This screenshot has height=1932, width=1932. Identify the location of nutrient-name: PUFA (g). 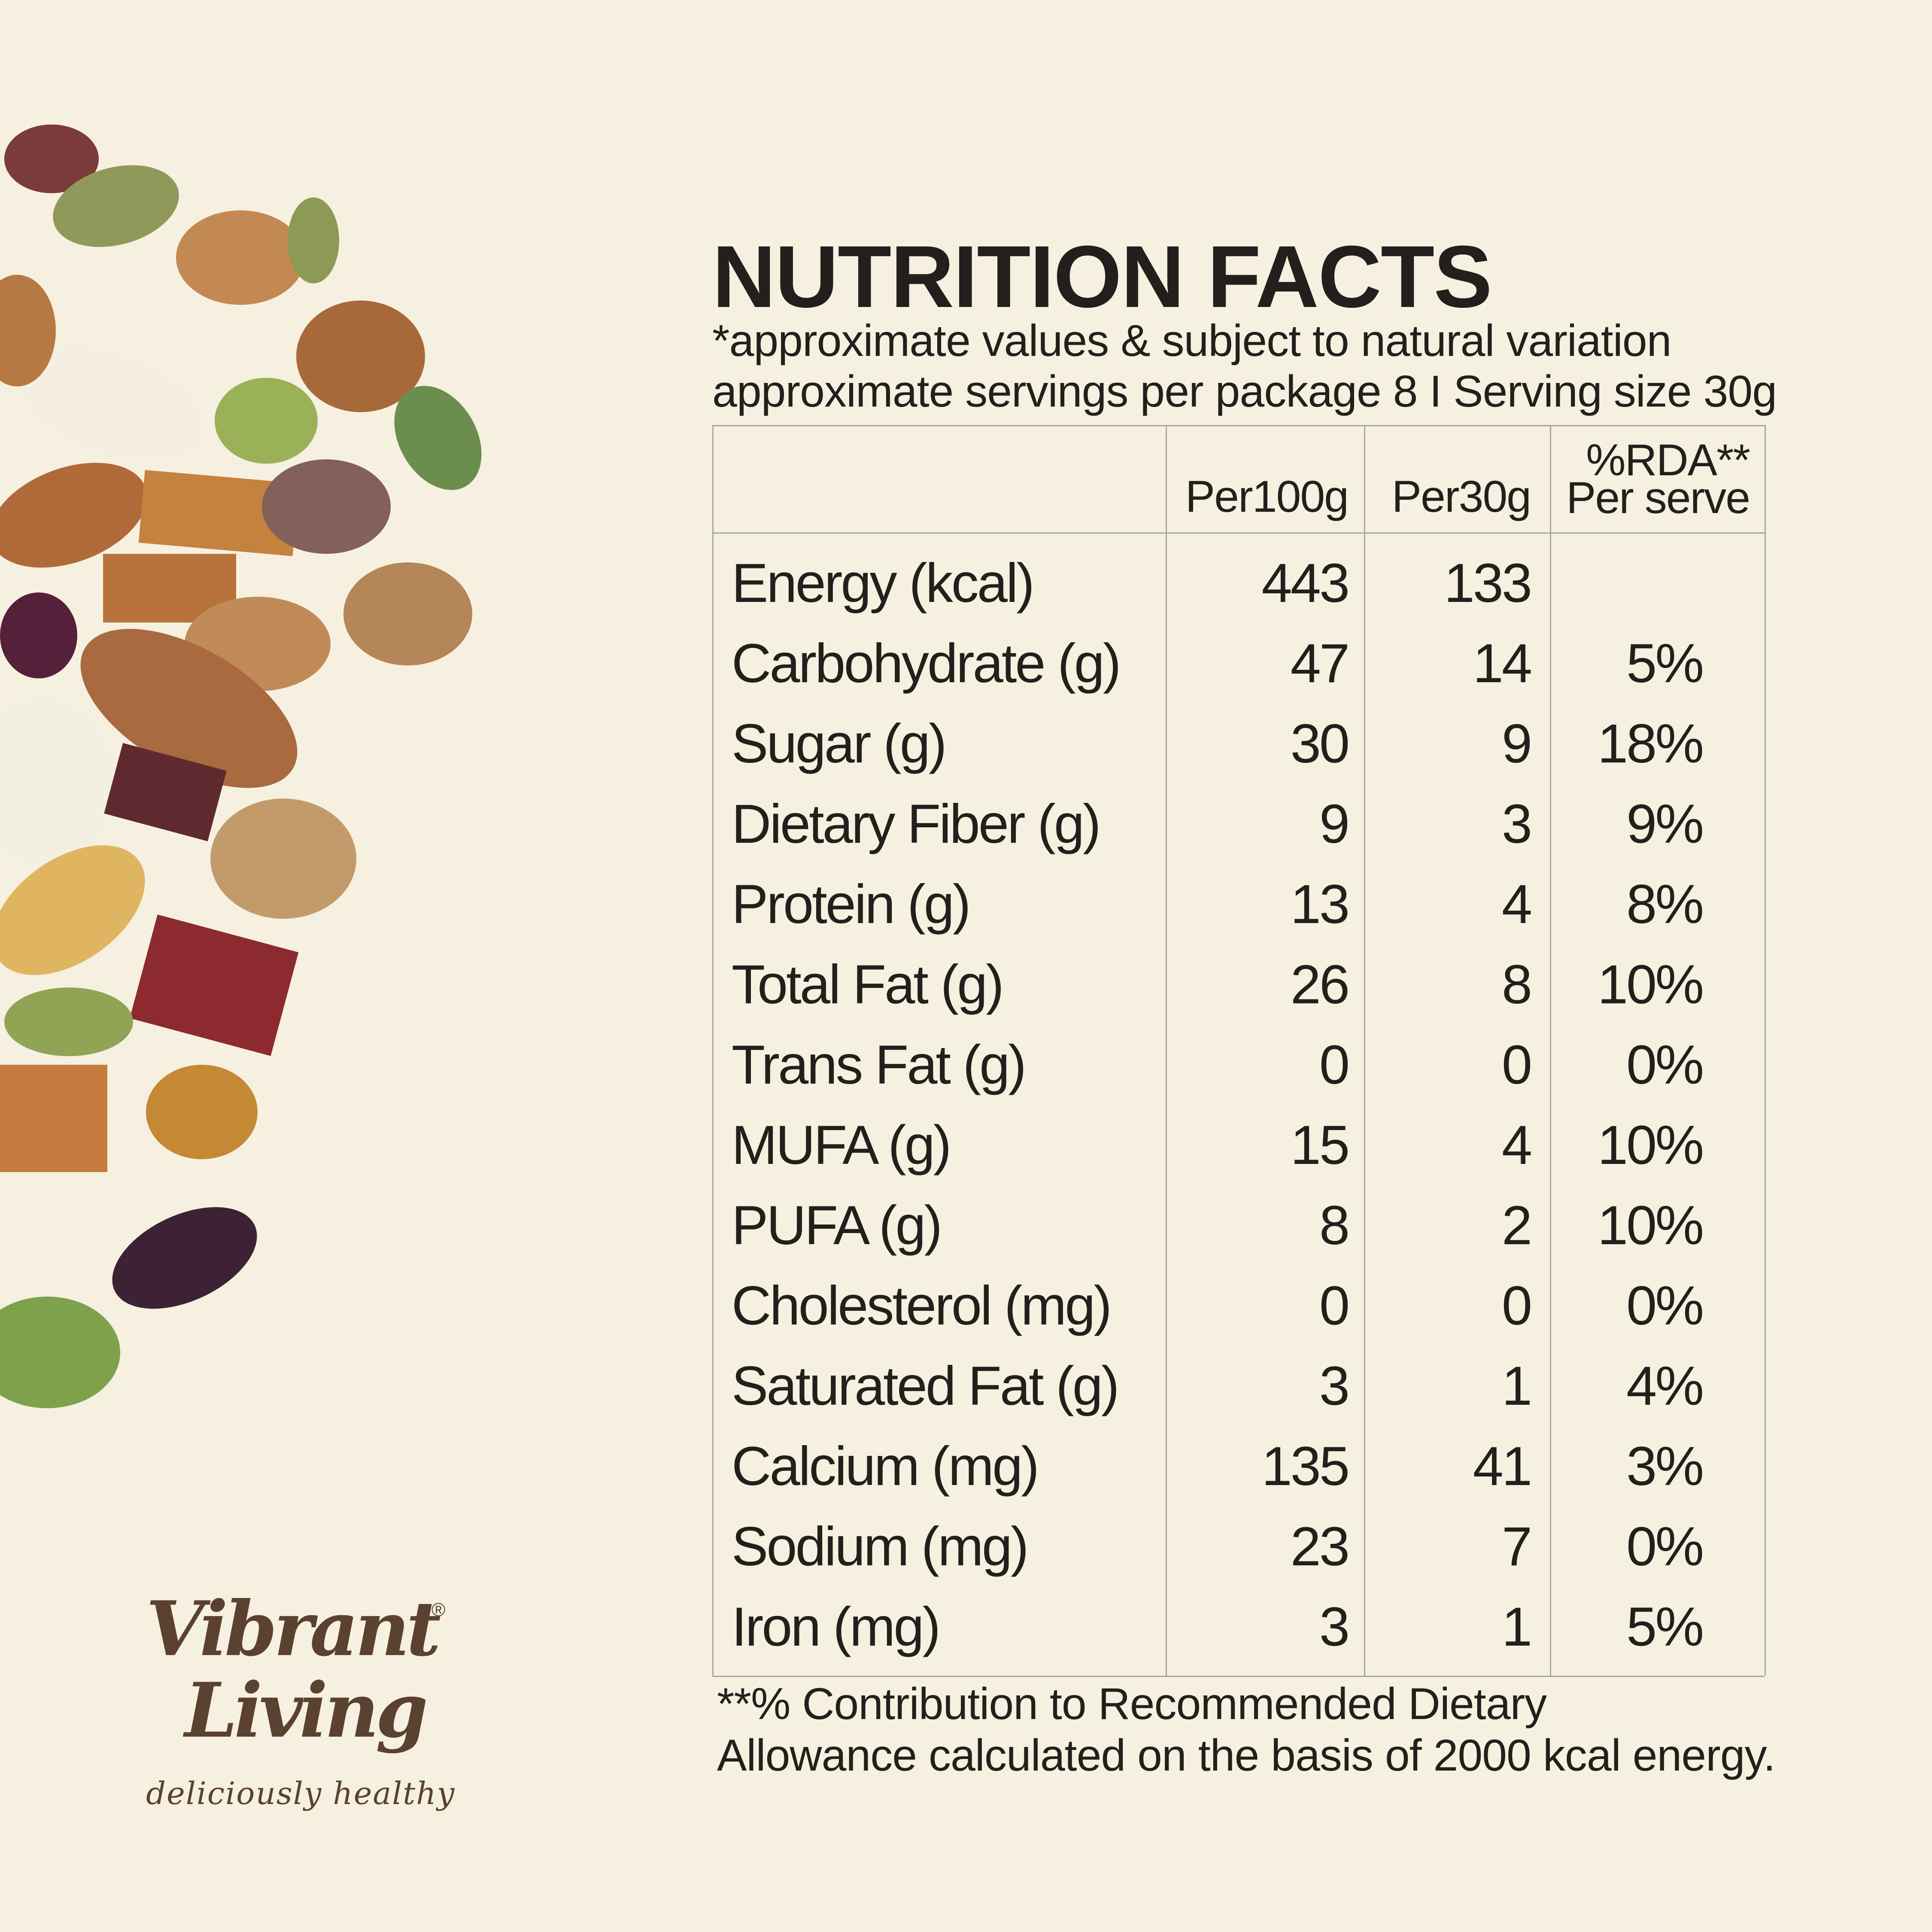
(837, 1225).